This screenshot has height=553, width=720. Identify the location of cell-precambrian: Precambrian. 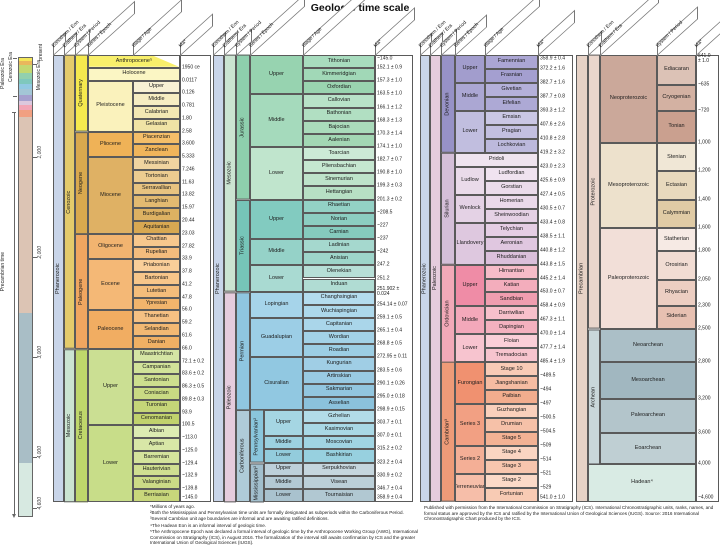
(582, 278).